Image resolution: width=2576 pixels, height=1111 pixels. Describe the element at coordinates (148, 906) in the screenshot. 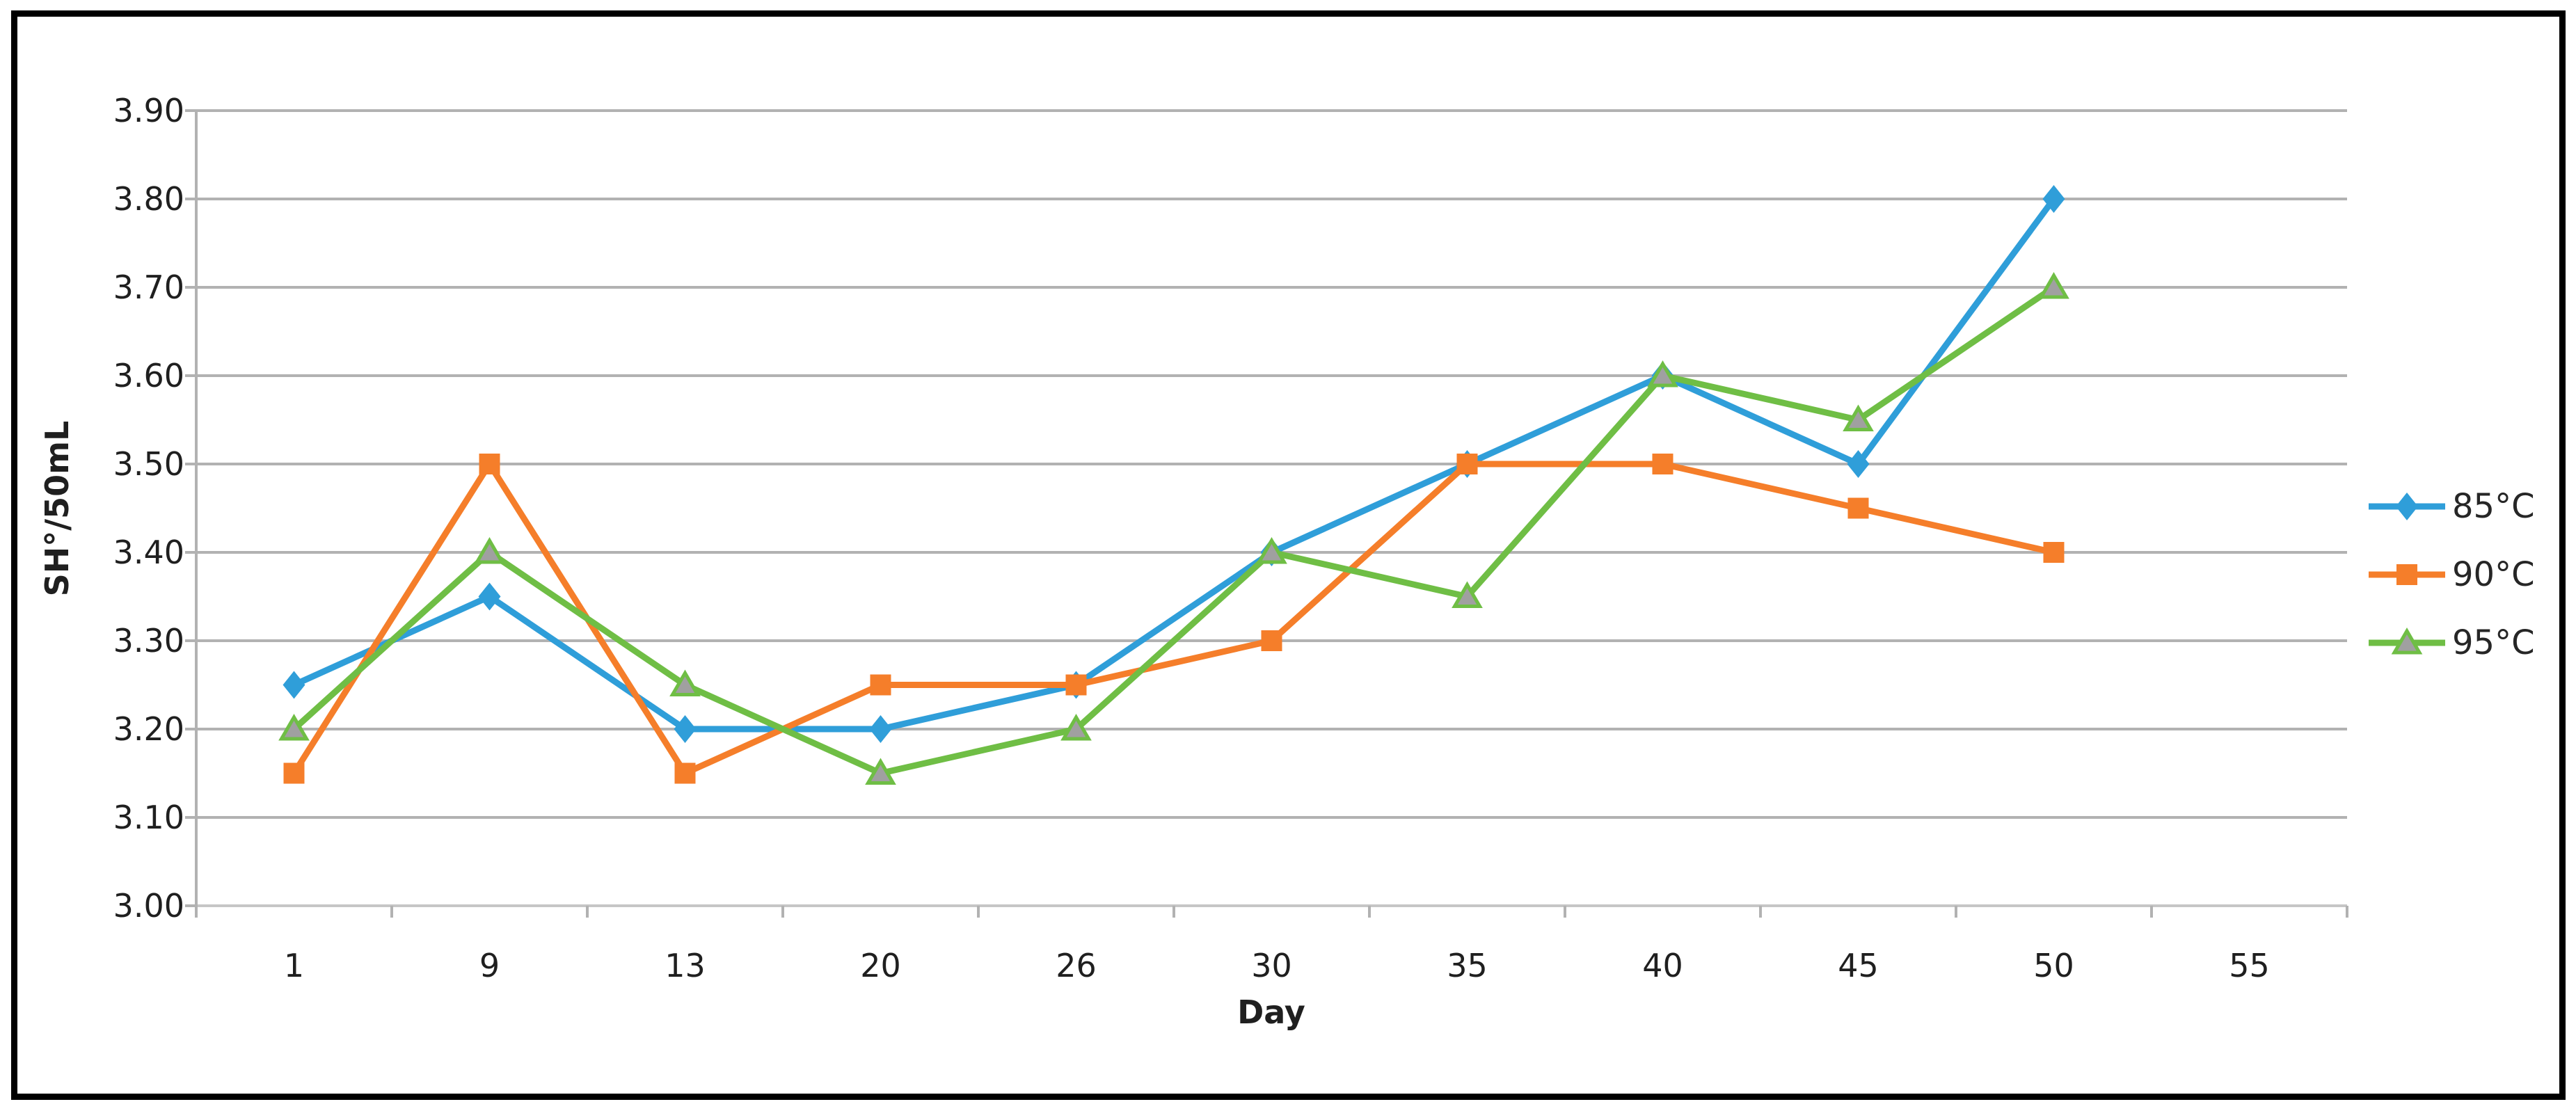

I see `y-axis-tick-label: 3.00` at that location.